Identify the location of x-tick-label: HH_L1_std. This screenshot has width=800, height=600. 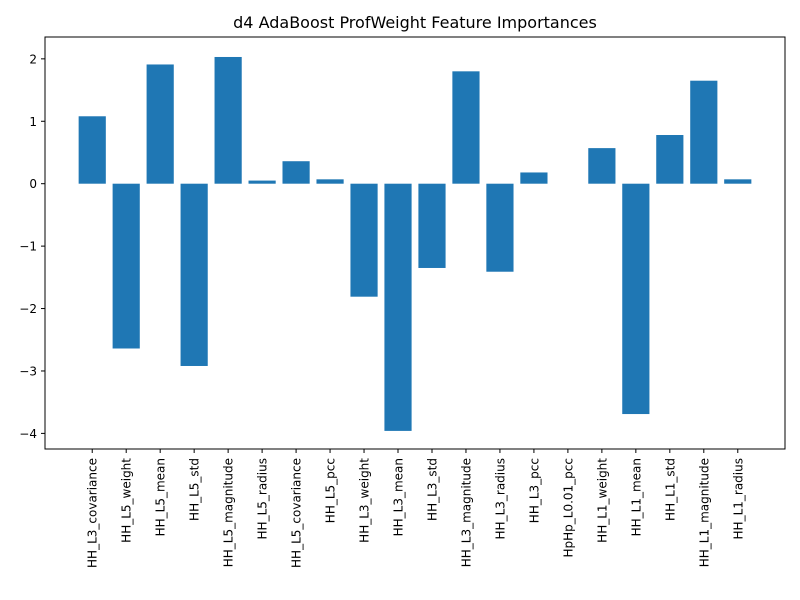
(670, 489).